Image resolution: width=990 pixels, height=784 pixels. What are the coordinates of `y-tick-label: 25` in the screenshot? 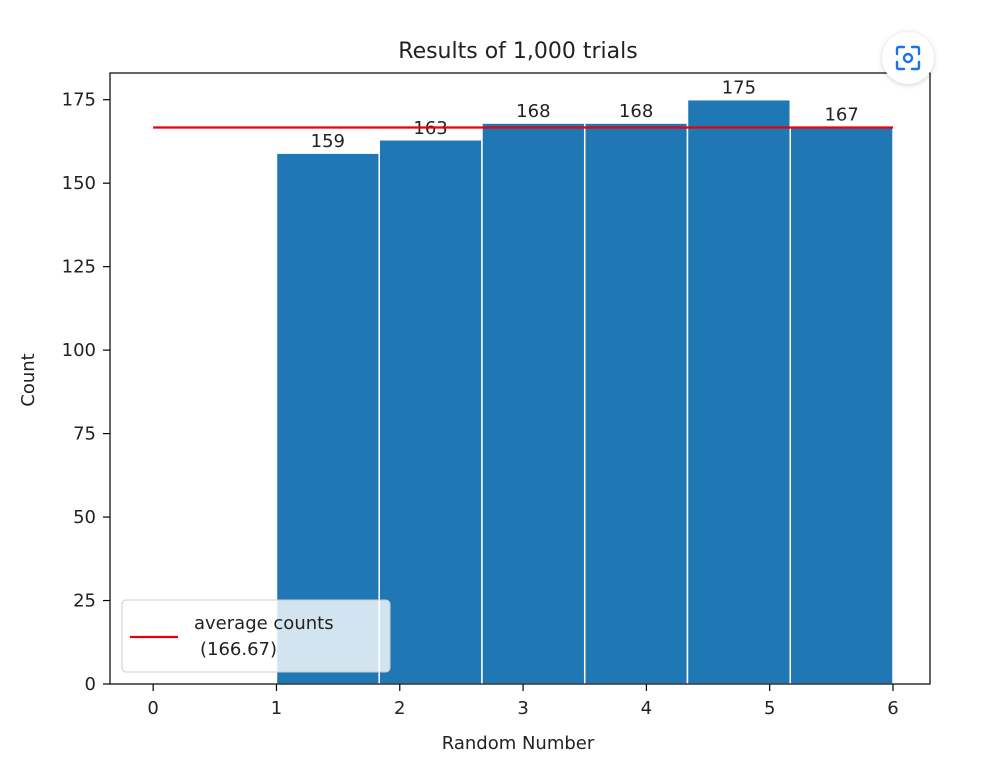 It's located at (84, 601).